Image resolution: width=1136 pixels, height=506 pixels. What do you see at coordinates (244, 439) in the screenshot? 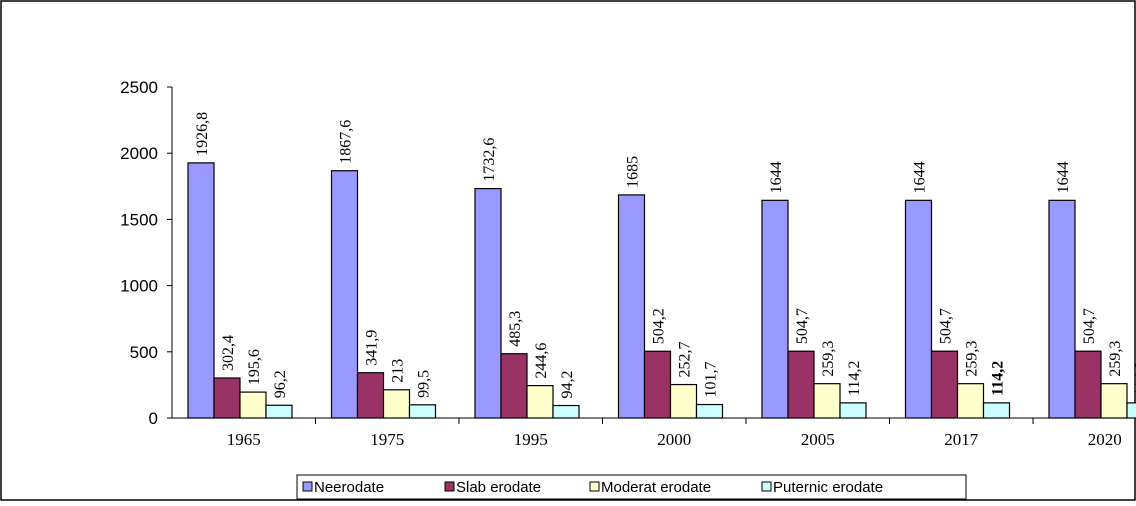
I see `x-tick-label: 1965` at bounding box center [244, 439].